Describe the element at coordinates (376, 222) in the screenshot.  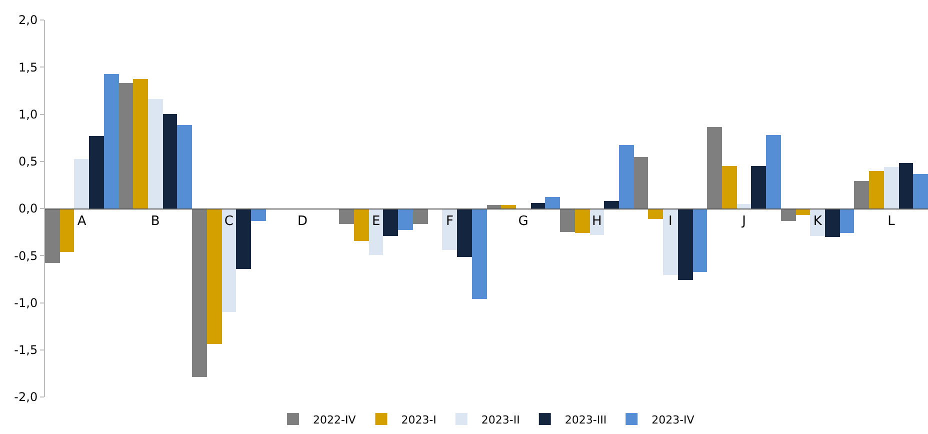
I see `x-tick-label: E` at that location.